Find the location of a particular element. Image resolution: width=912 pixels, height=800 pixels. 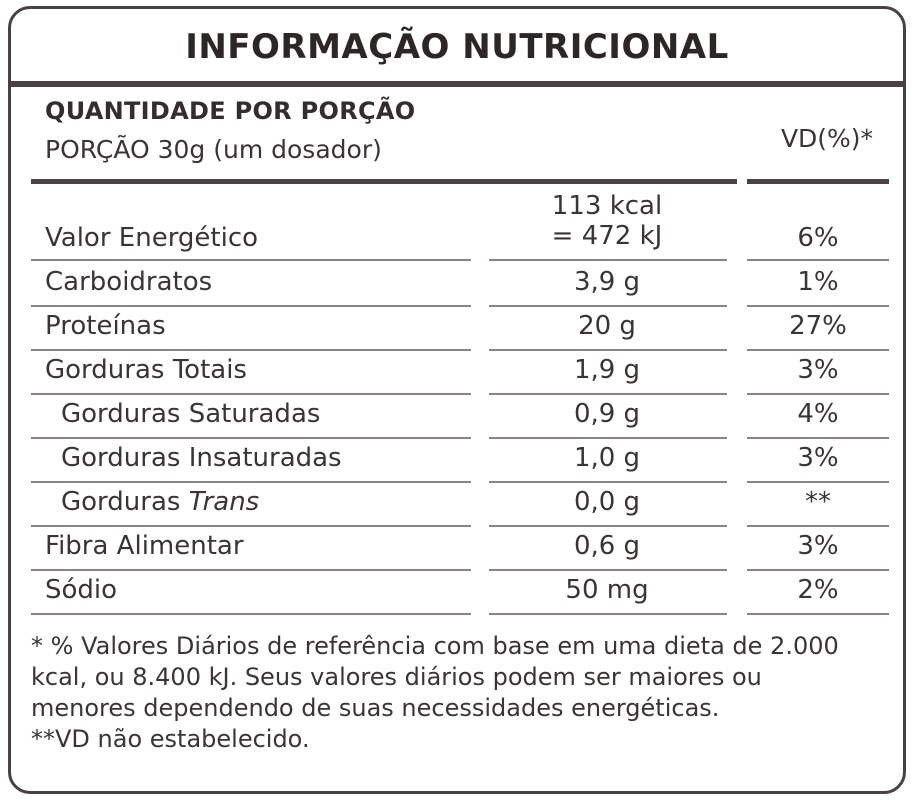

nutrient-amount: 0,6 g is located at coordinates (607, 546).